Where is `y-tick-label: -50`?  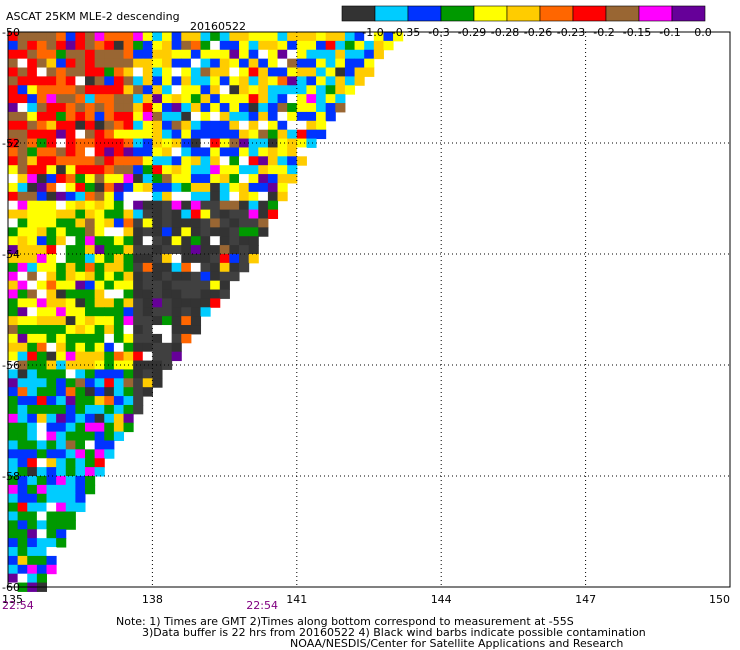 y-tick-label: -50 is located at coordinates (11, 32).